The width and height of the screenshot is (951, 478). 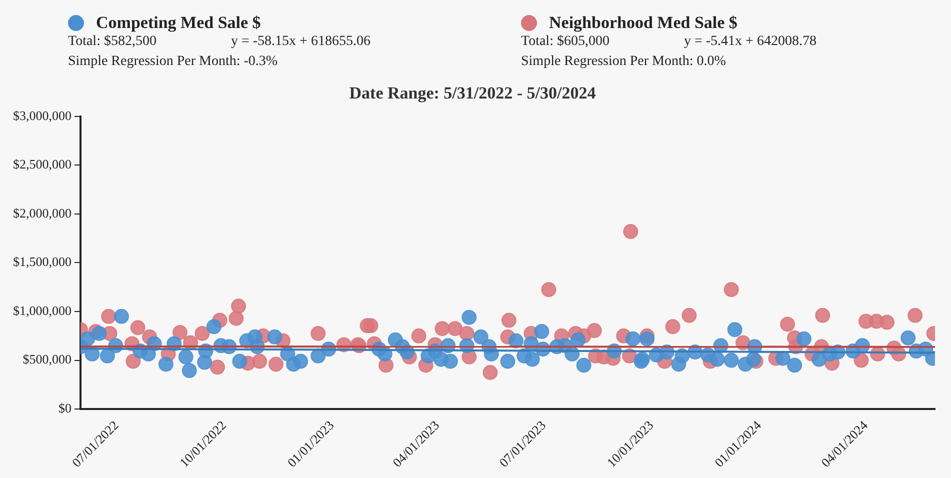 I want to click on y-tick-label: $1,500,000, so click(x=42, y=262).